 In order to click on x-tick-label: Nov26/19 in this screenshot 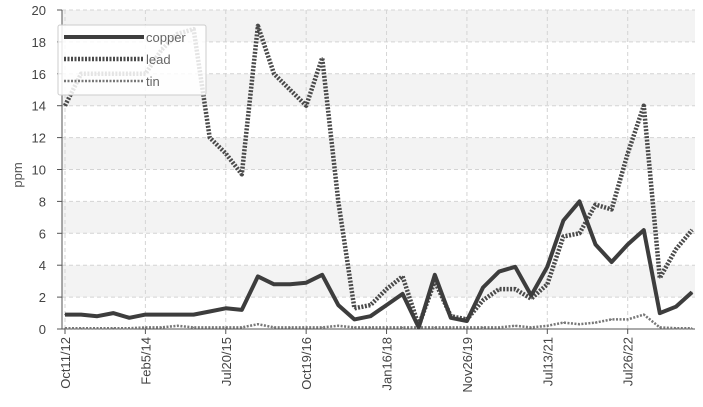, I will do `click(467, 365)`.